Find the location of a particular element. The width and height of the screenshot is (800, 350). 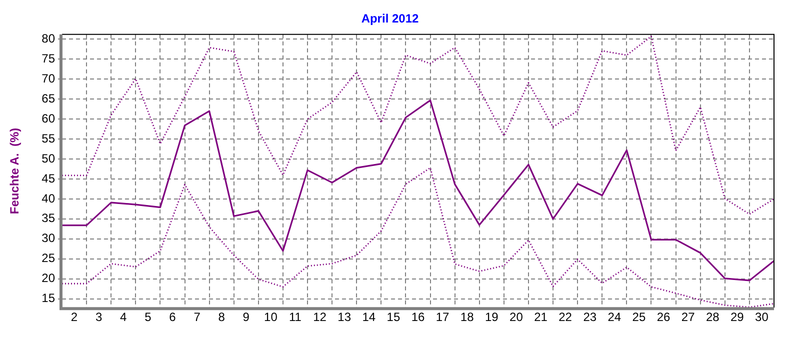

y-axis-title: Feuchte A. (%) is located at coordinates (15, 171).